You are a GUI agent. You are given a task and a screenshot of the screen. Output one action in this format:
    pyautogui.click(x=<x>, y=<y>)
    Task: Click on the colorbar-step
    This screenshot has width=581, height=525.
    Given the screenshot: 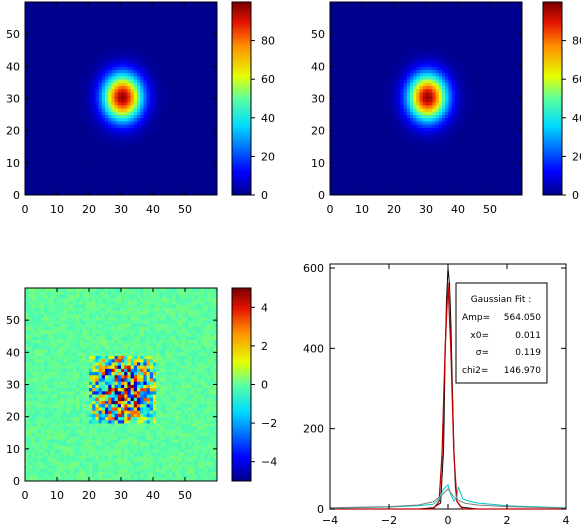 What is the action you would take?
    pyautogui.click(x=241, y=95)
    